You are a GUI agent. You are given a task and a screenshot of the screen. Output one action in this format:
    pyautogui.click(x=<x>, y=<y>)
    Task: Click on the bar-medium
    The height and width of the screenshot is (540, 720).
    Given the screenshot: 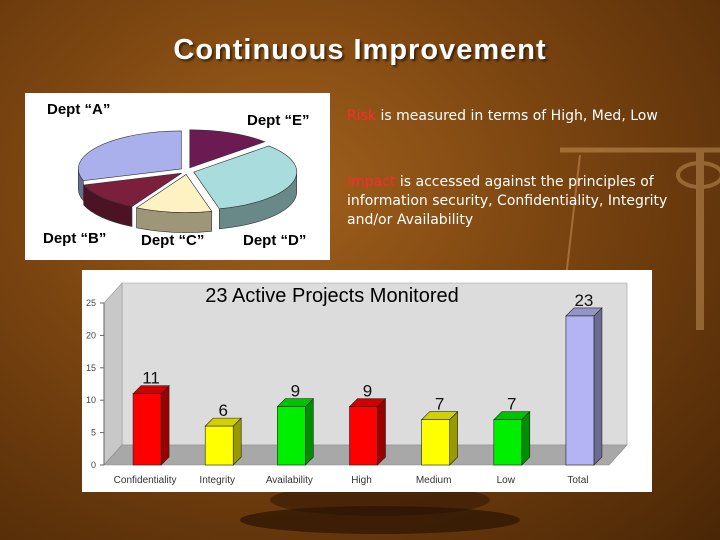 What is the action you would take?
    pyautogui.click(x=439, y=438)
    